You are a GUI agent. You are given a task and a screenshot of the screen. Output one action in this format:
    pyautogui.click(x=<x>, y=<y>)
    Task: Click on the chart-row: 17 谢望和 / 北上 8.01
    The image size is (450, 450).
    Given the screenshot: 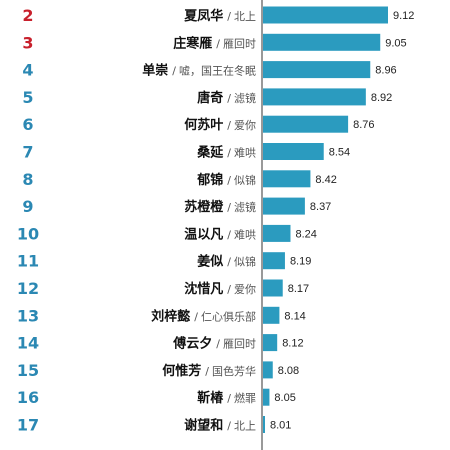 What is the action you would take?
    pyautogui.click(x=154, y=425)
    